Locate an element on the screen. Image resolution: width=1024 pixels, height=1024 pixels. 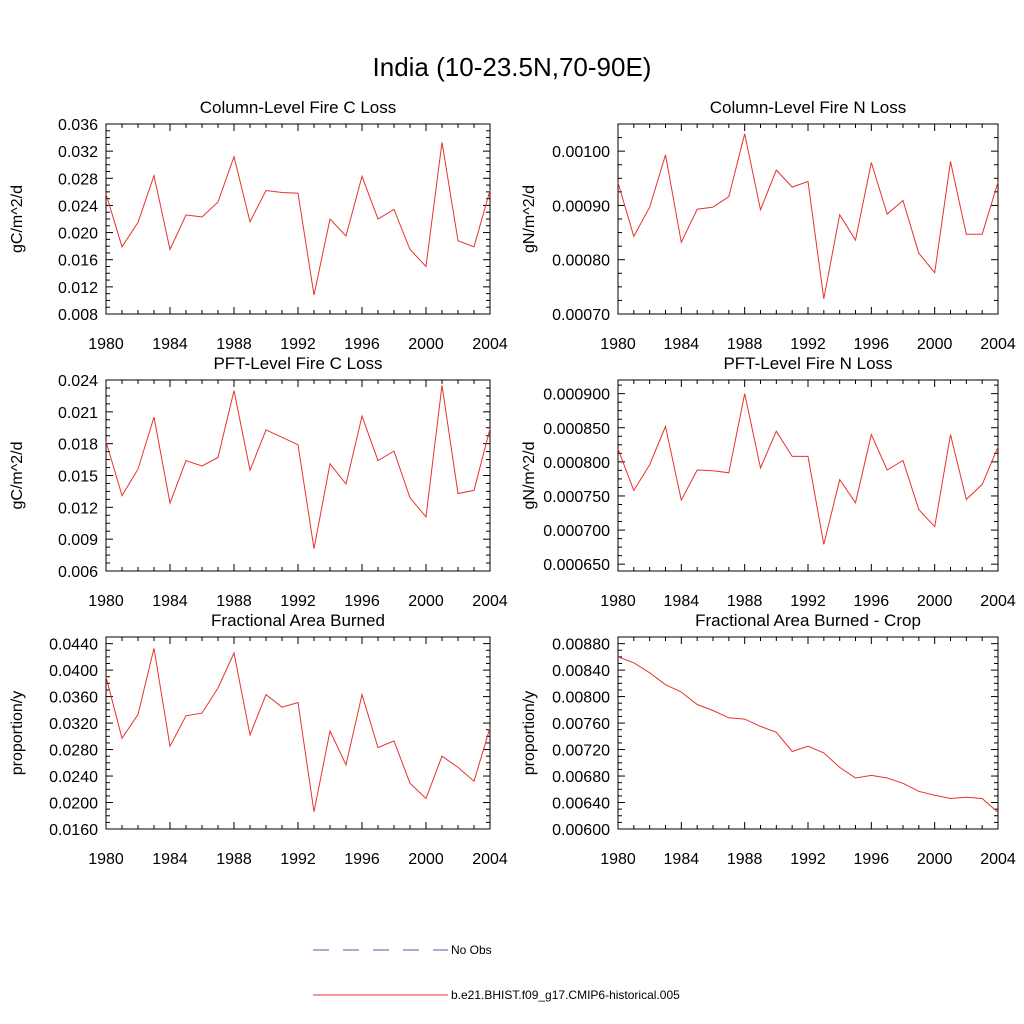
panel-title: Fractional Area Burned is located at coordinates (298, 620).